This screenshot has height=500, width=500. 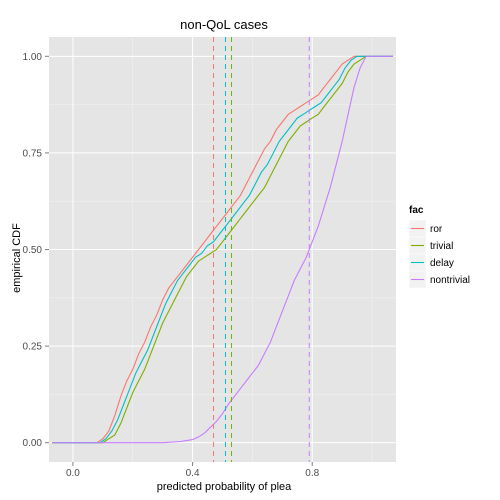 What do you see at coordinates (442, 263) in the screenshot?
I see `legend-label-delay: delay` at bounding box center [442, 263].